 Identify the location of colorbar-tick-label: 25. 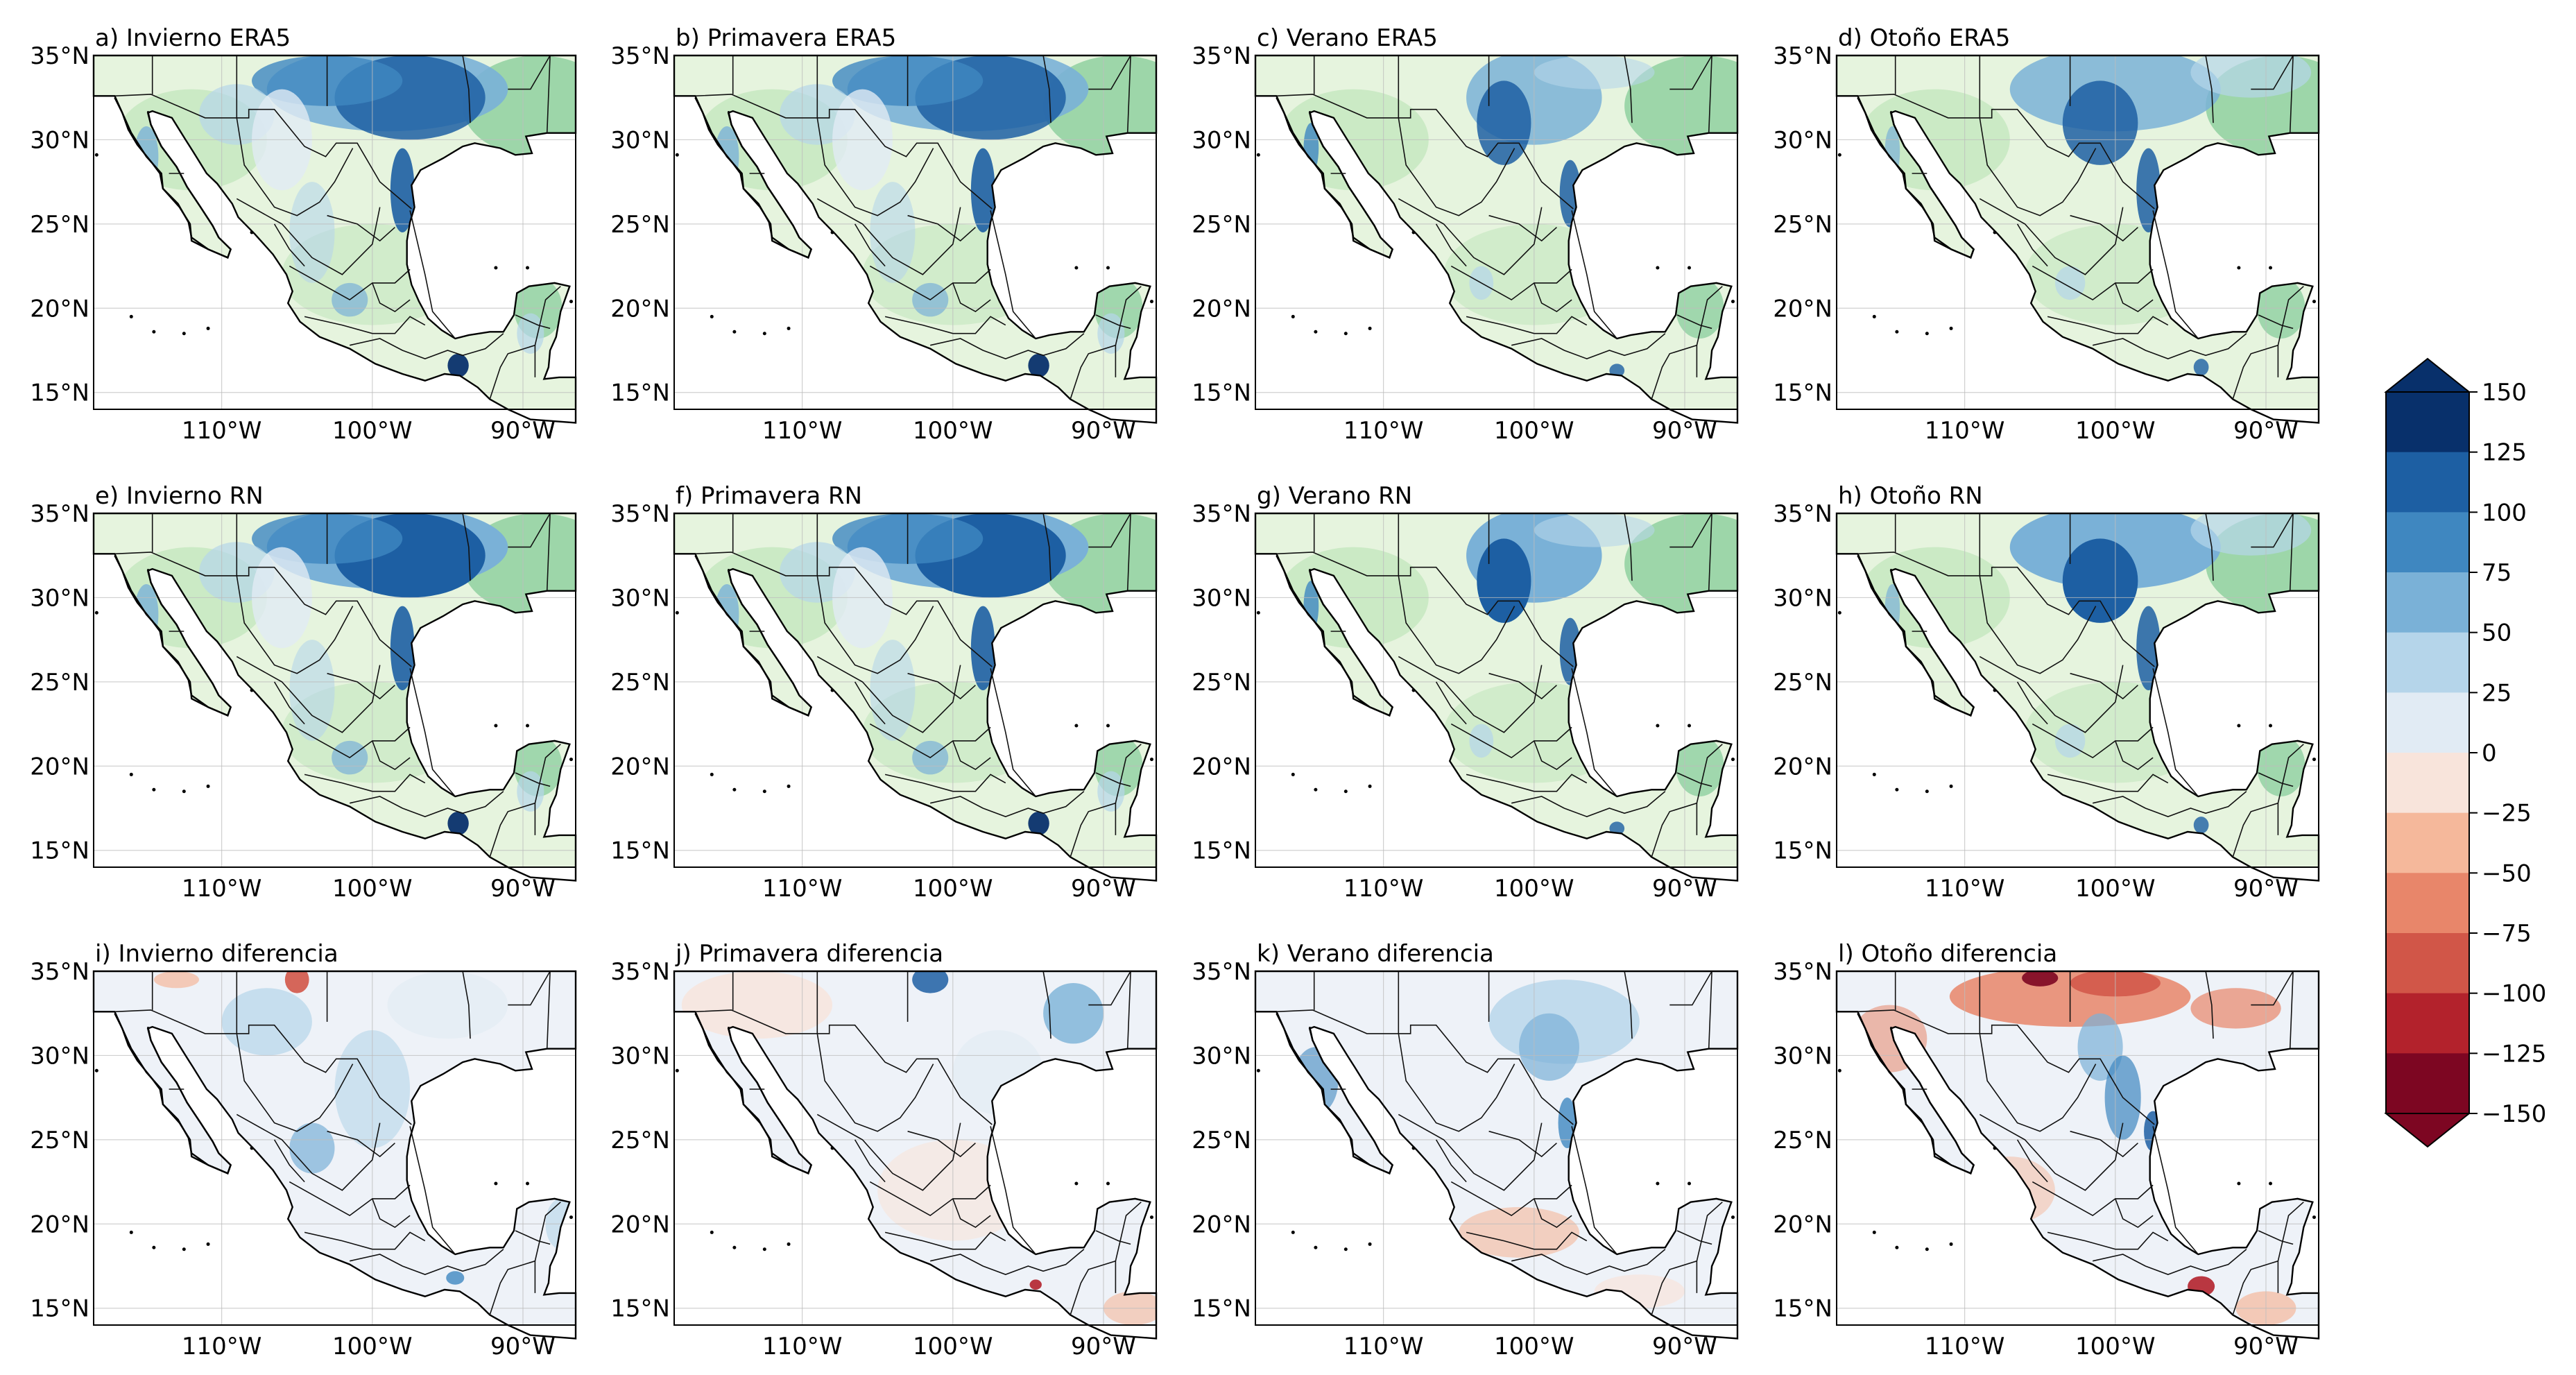
(2496, 693).